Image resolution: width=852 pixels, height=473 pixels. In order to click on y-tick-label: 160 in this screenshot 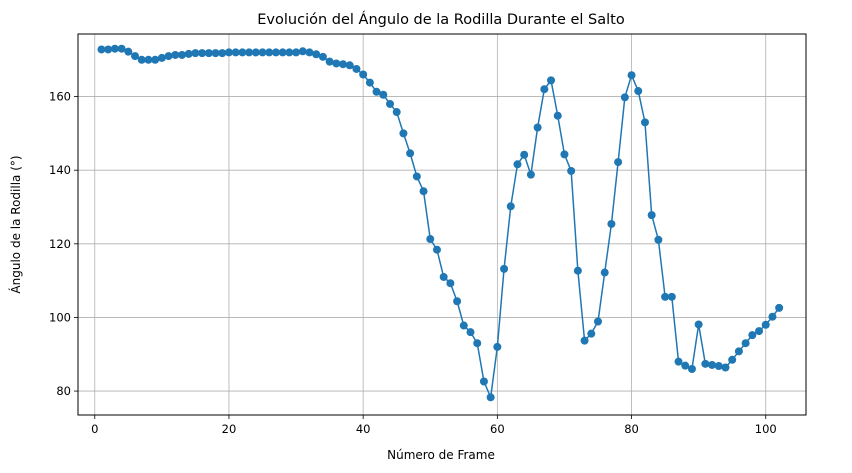, I will do `click(60, 97)`.